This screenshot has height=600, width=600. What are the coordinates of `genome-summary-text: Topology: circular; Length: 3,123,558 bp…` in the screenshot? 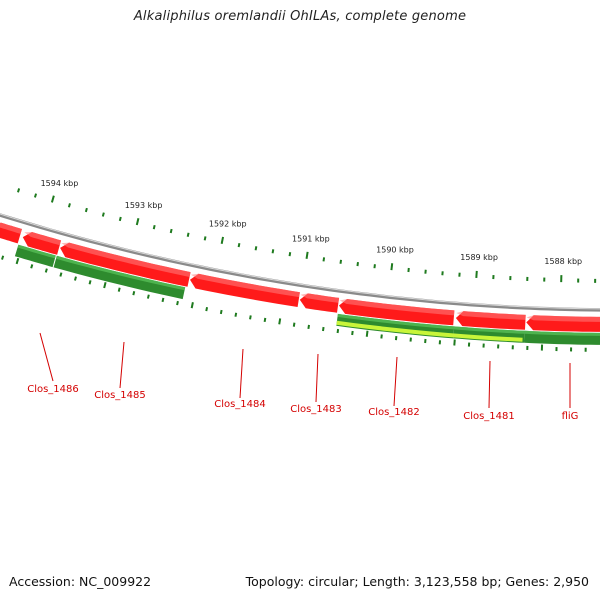 It's located at (417, 581).